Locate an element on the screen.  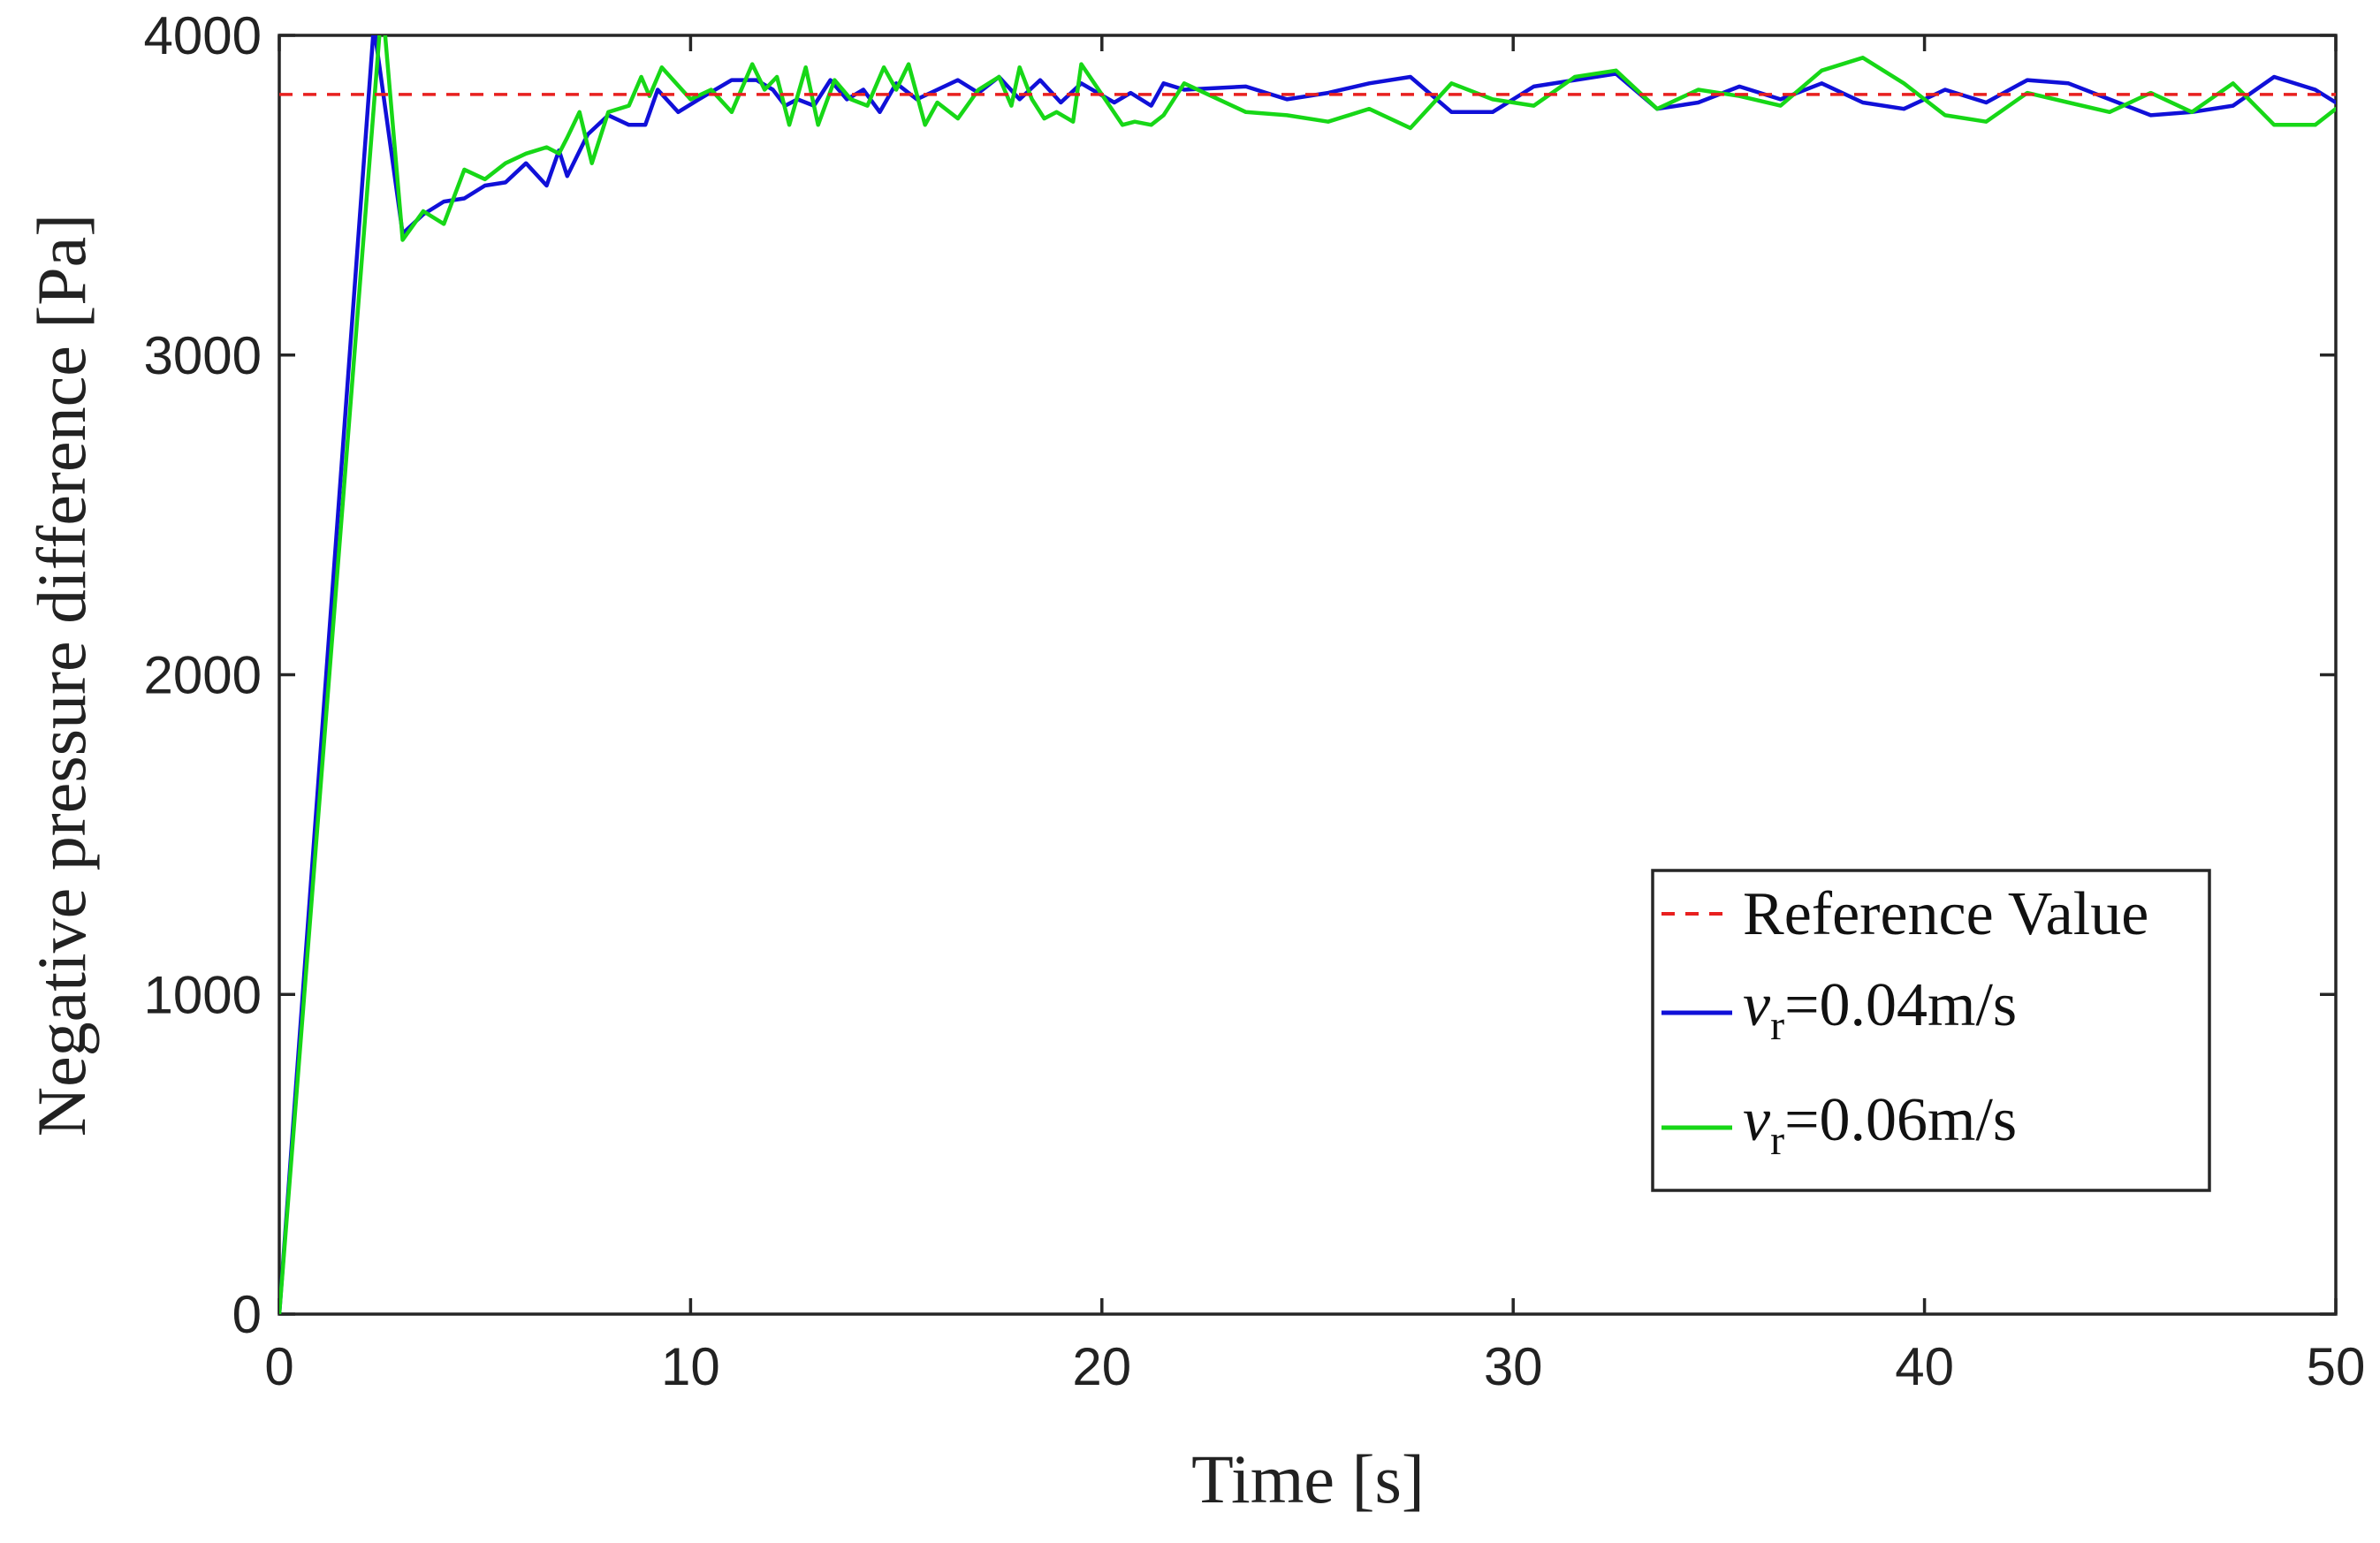
x-axis-label: Time [s] is located at coordinates (1308, 1478).